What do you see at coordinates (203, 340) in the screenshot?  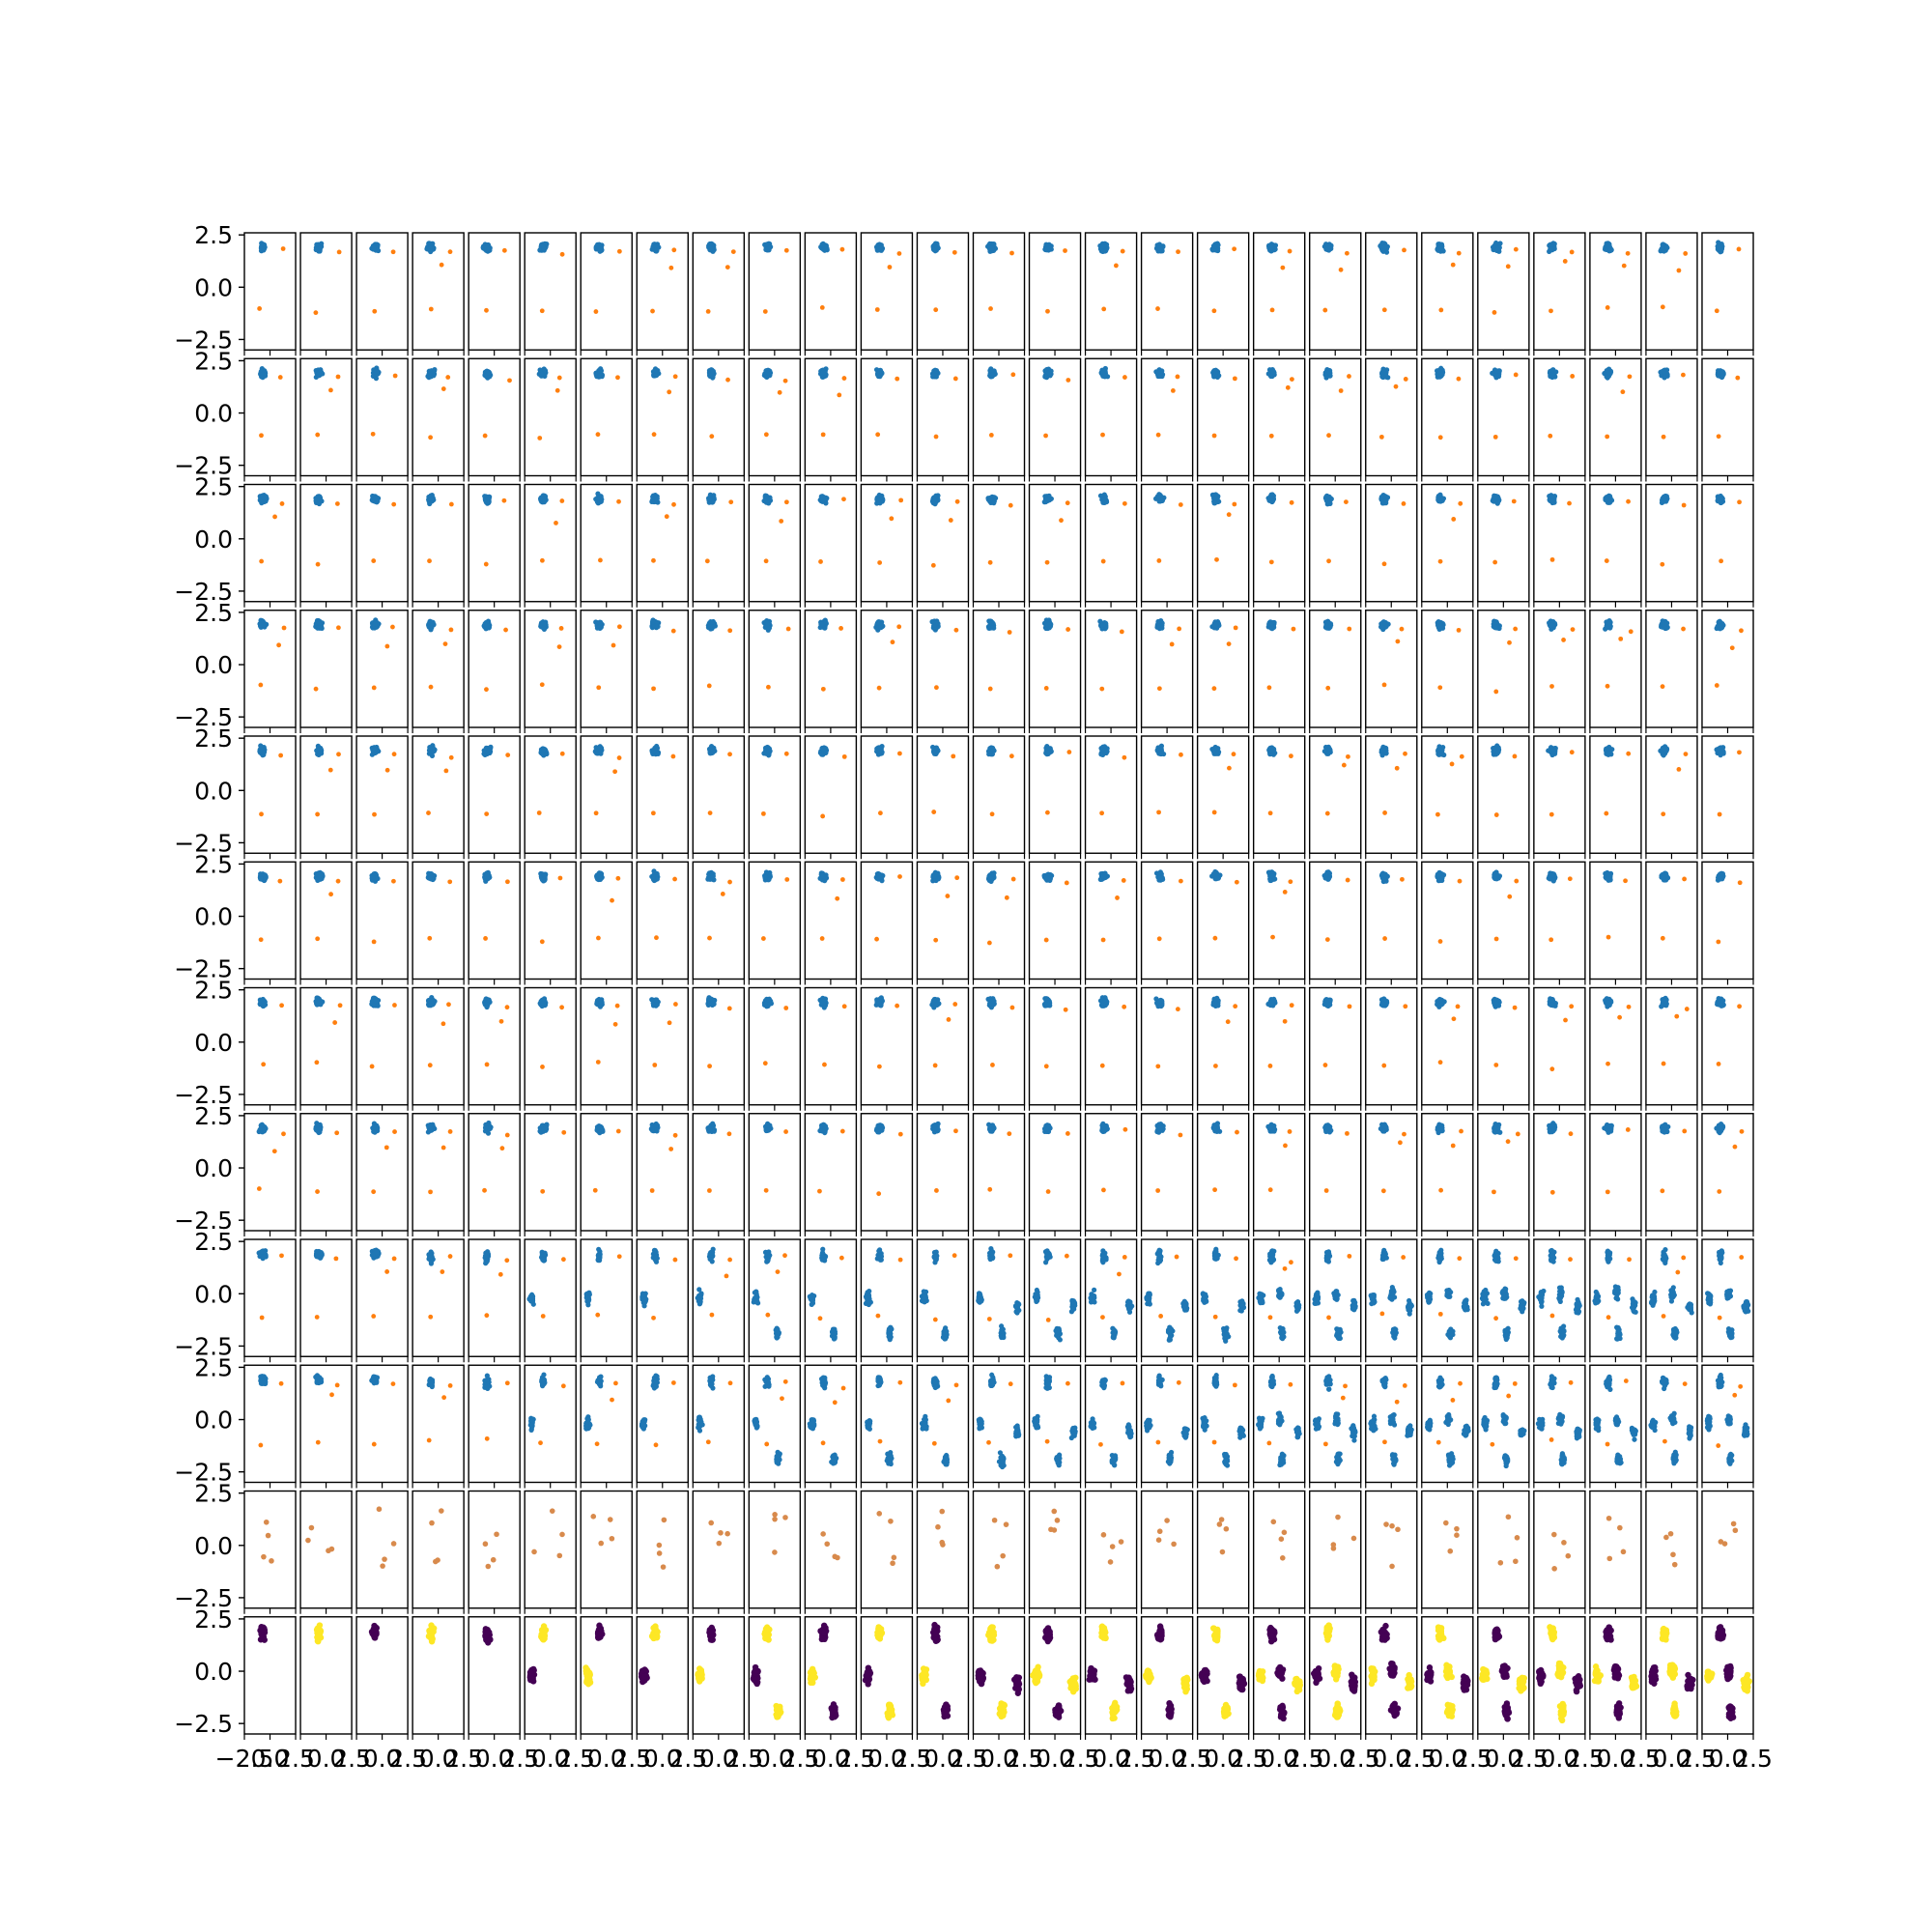 I see `ytick-label-r1: −2.5` at bounding box center [203, 340].